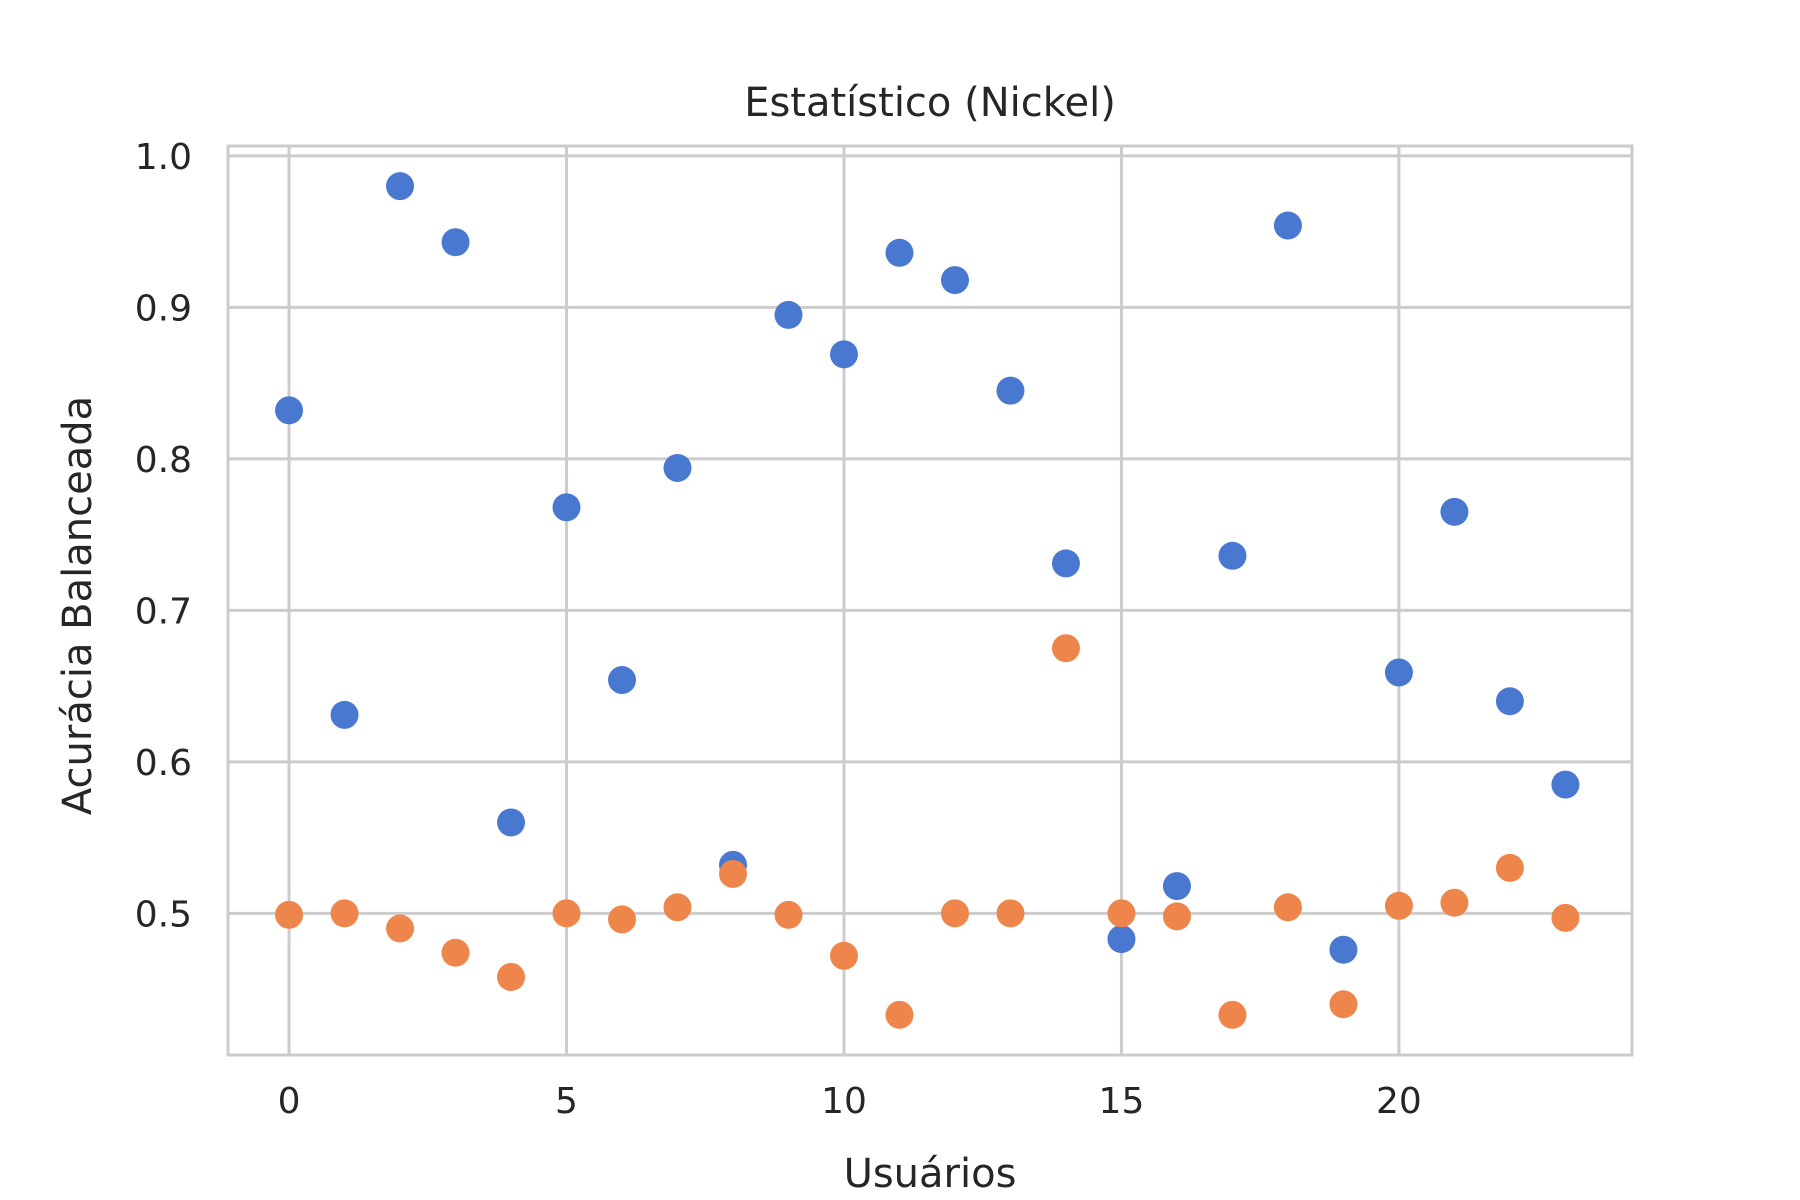 This screenshot has height=1200, width=1800. I want to click on y-tick-label: 0.8, so click(163, 460).